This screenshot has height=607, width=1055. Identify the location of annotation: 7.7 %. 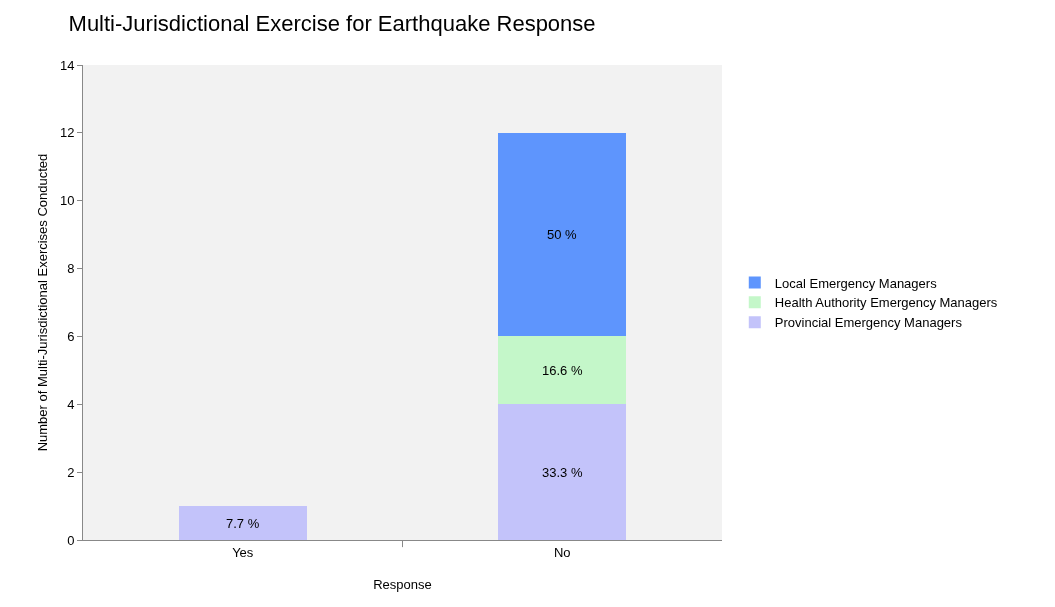
(243, 523).